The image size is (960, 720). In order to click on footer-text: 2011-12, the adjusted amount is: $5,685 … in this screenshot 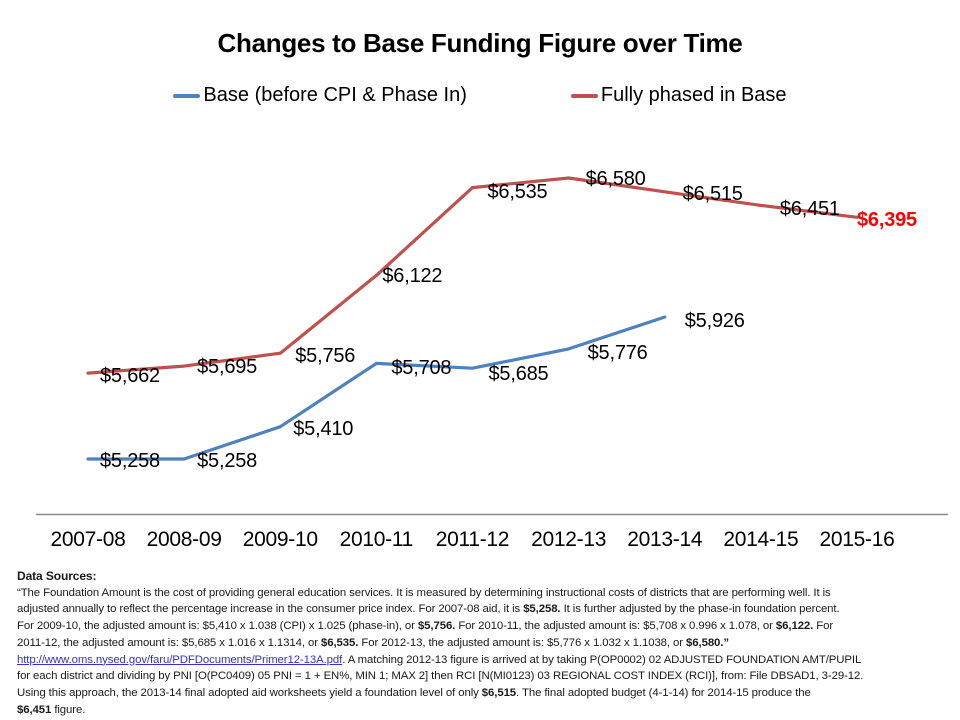, I will do `click(169, 642)`.